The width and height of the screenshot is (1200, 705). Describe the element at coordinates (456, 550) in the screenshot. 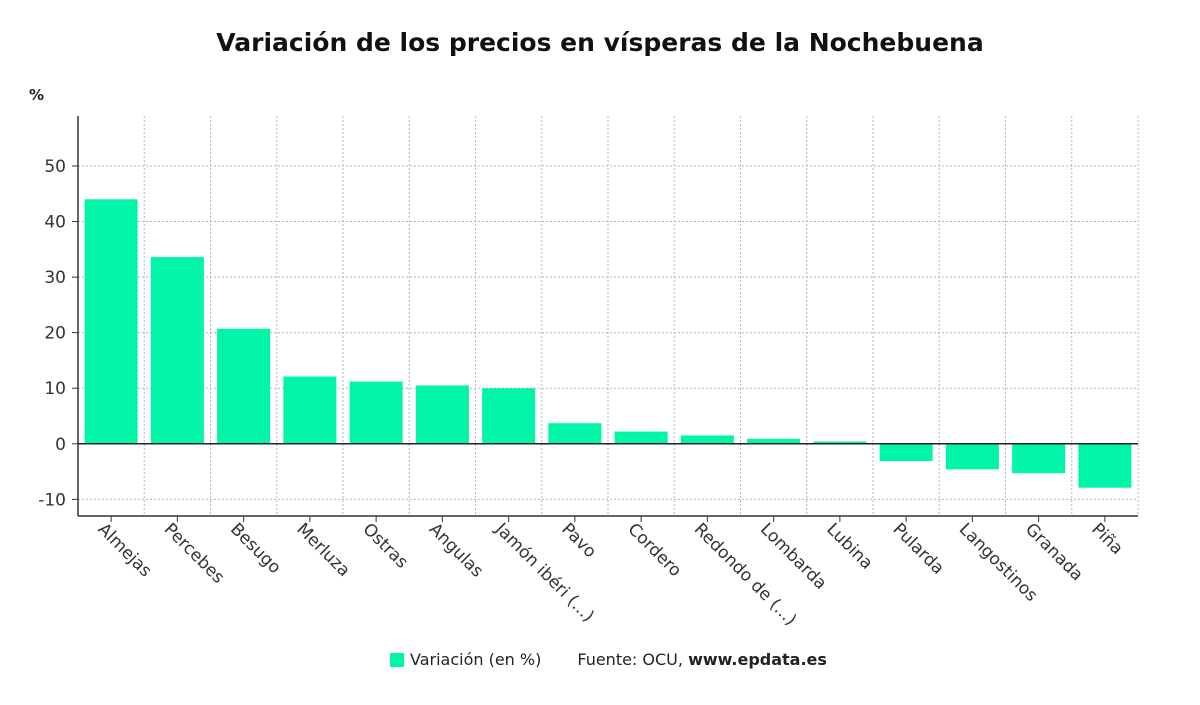

I see `x-tick-label: Angulas` at that location.